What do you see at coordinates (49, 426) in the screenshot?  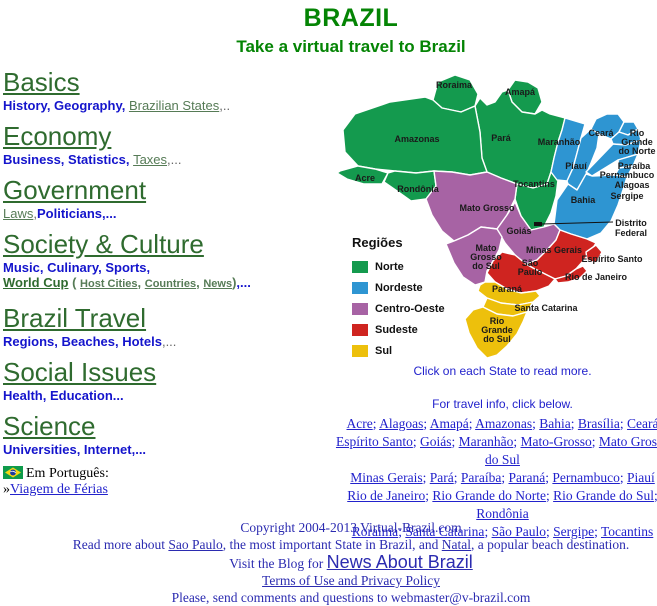 I see `link-science: Science` at bounding box center [49, 426].